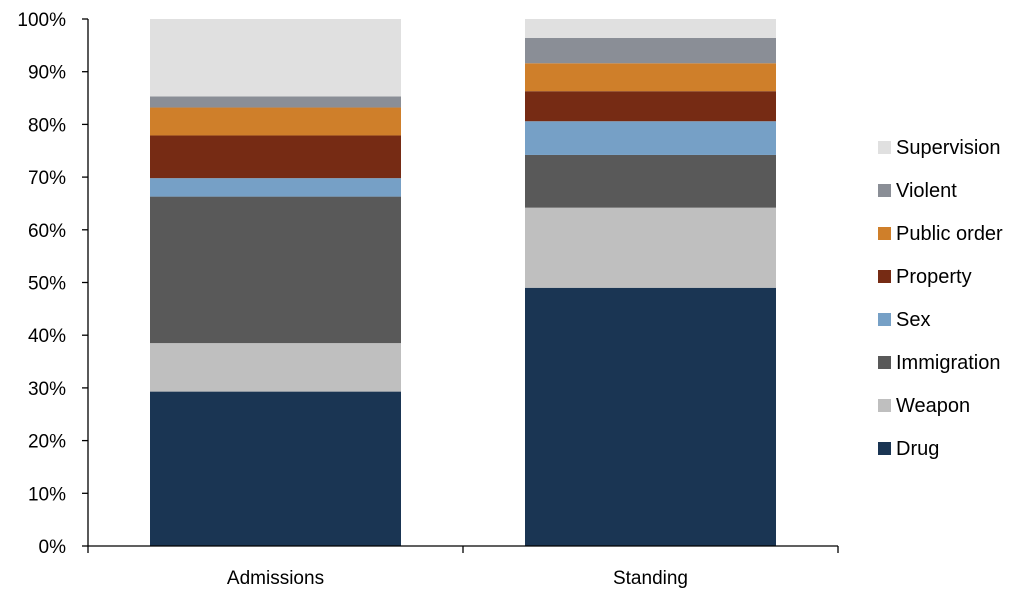  Describe the element at coordinates (47, 73) in the screenshot. I see `y-tick-label: 90%` at that location.